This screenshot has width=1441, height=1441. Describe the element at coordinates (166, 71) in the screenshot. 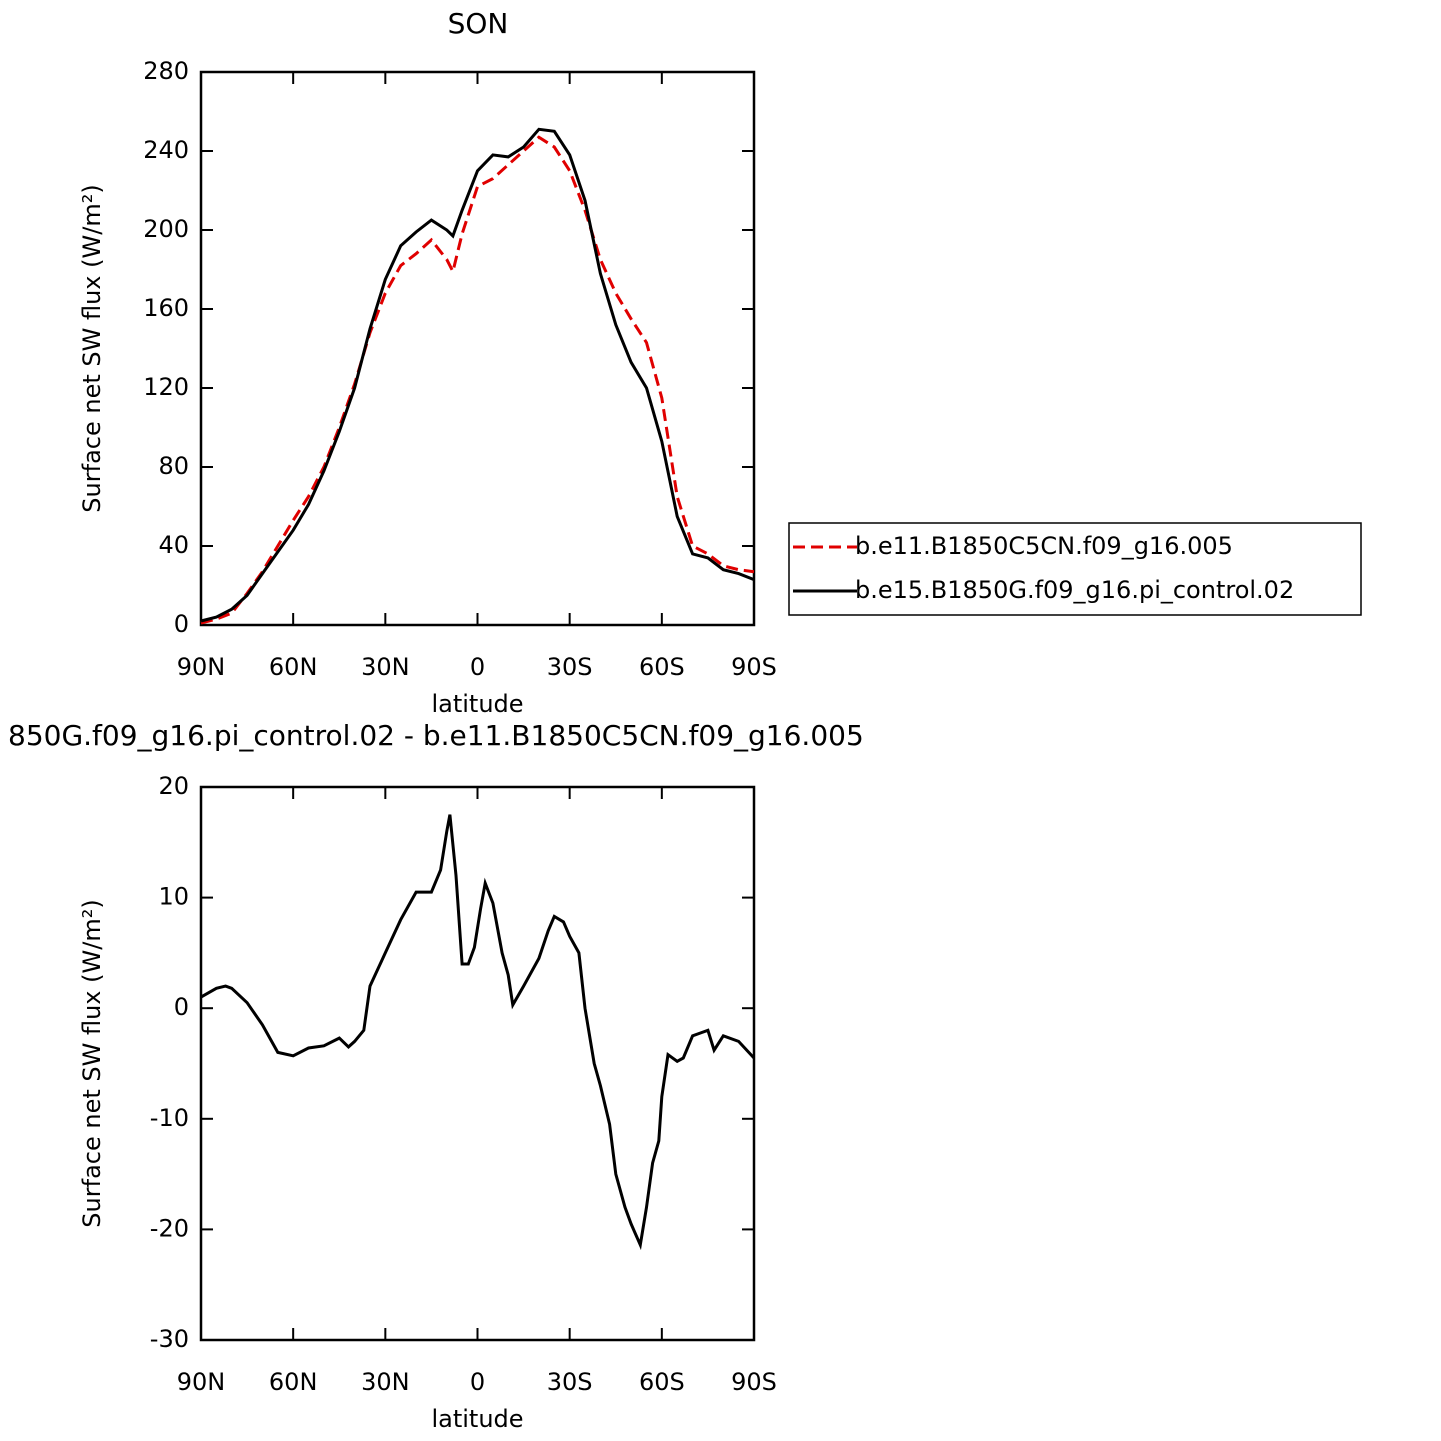

I see `y-tick-label: 280` at that location.